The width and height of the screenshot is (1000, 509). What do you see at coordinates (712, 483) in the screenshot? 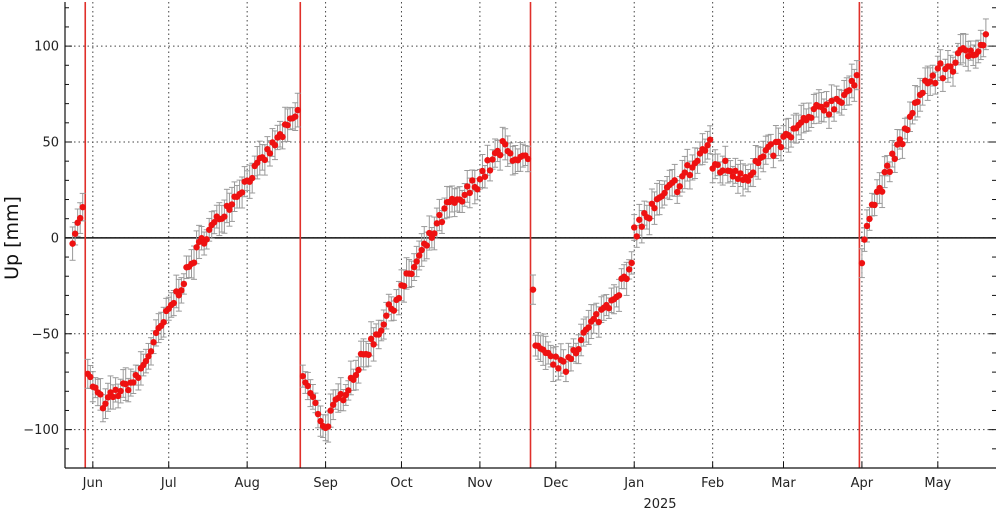
I see `x-tick-label: Feb` at bounding box center [712, 483].